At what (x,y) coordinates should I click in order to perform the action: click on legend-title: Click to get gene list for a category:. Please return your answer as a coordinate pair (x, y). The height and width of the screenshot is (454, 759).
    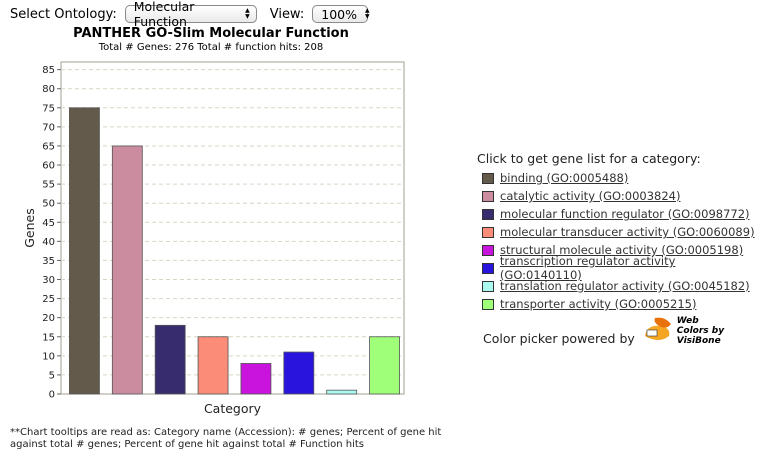
    Looking at the image, I should click on (589, 158).